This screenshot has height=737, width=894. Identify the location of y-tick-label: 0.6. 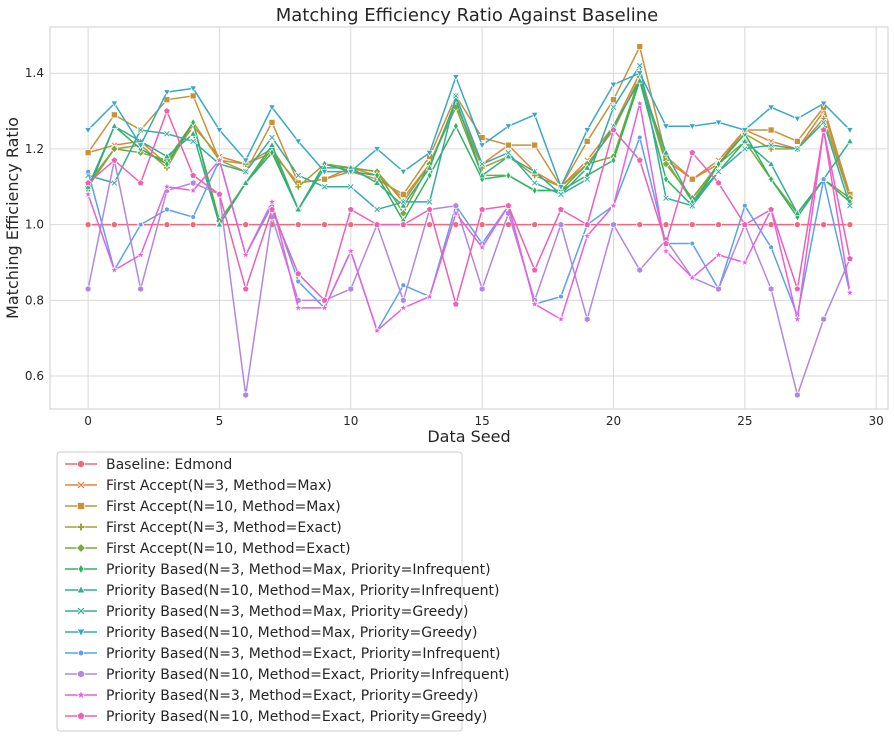
(34, 376).